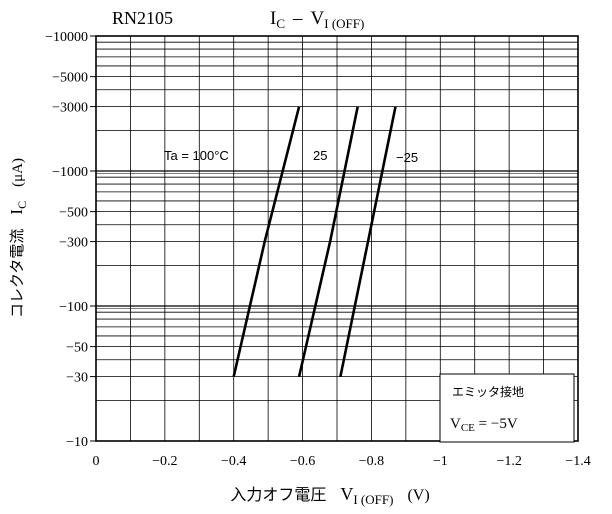  Describe the element at coordinates (342, 461) in the screenshot. I see `x-tick-labels: 0 −0.2 −0.4 −0.6 −0.8 −1 −1.2 −1.4` at that location.